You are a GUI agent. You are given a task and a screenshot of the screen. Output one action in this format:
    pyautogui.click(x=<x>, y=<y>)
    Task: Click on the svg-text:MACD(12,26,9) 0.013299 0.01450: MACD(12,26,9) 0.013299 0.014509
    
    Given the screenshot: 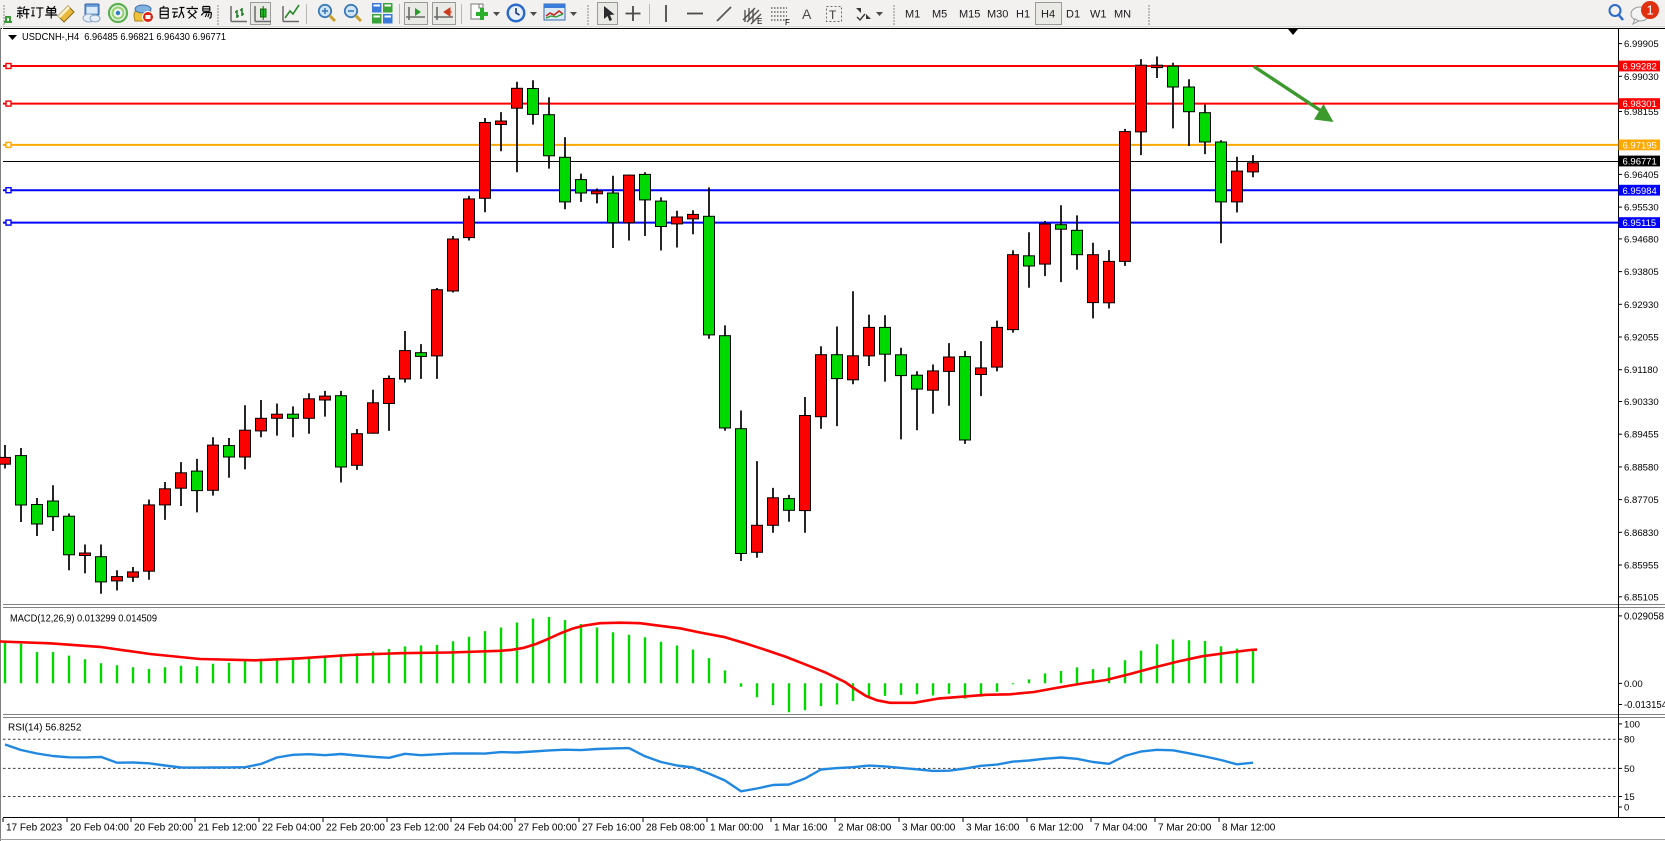 What is the action you would take?
    pyautogui.click(x=83, y=619)
    